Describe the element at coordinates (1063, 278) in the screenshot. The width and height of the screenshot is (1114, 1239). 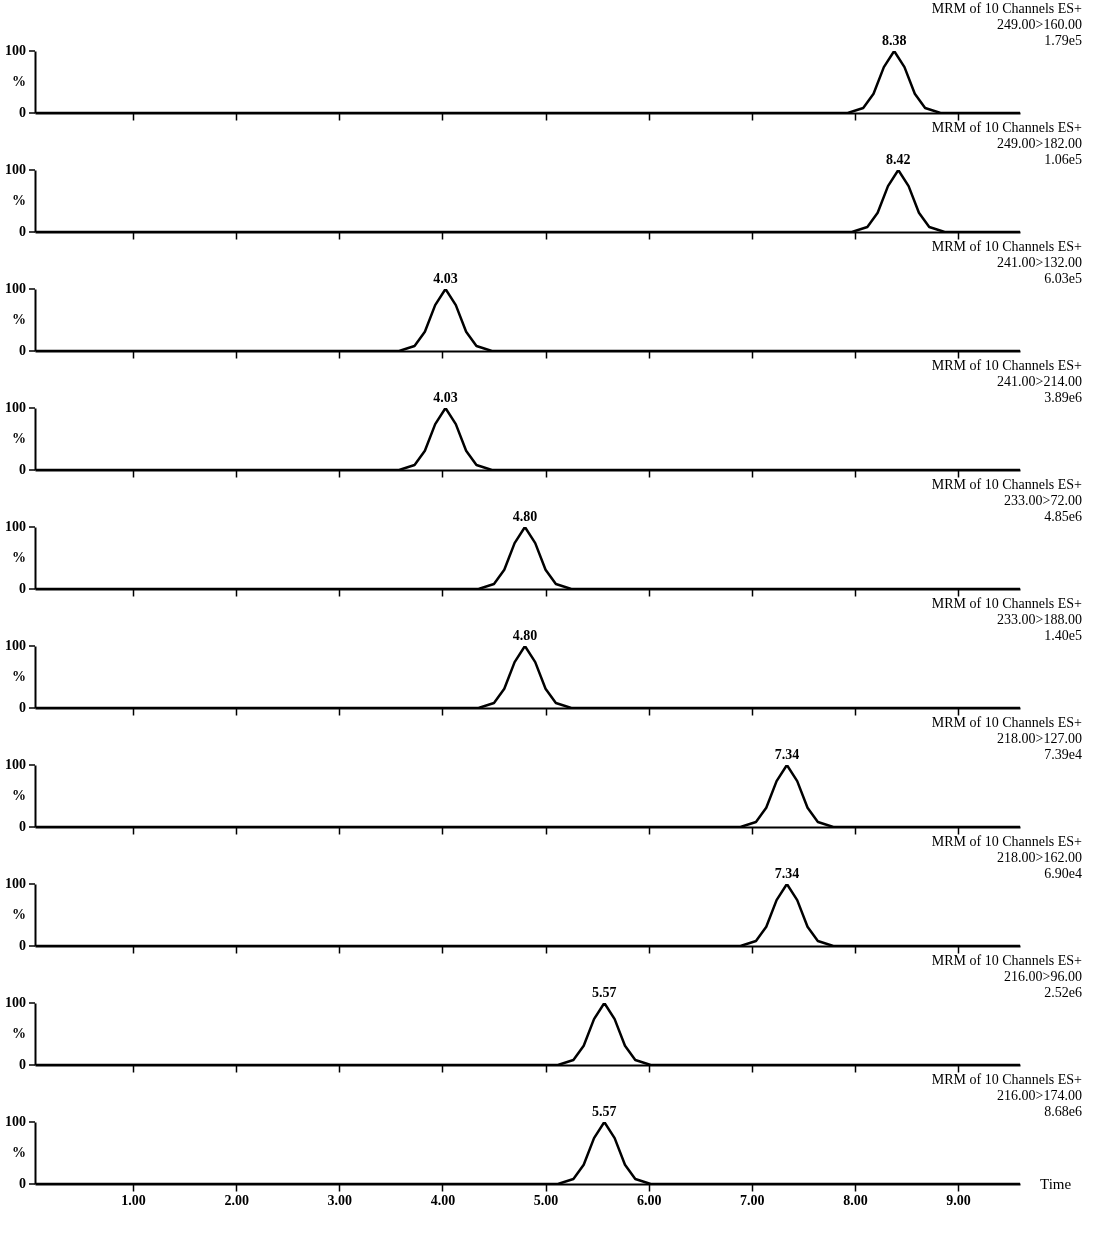
I see `text: 6.03e5` at that location.